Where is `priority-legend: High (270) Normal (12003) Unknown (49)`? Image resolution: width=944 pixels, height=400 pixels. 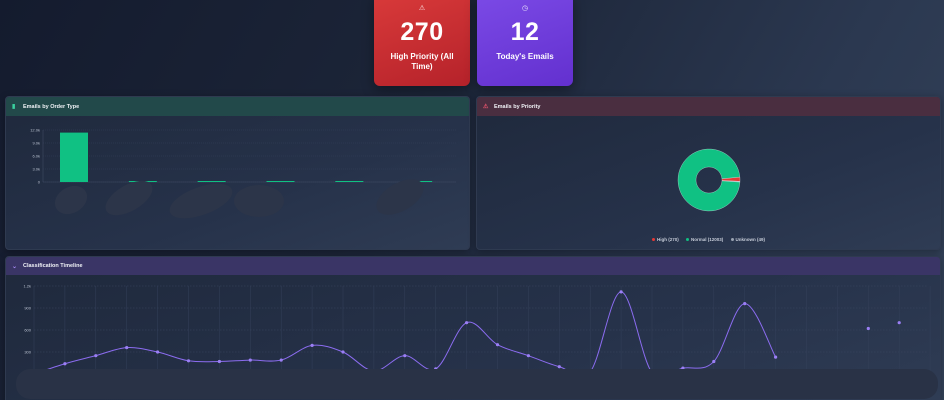 priority-legend: High (270) Normal (12003) Unknown (49) is located at coordinates (708, 239).